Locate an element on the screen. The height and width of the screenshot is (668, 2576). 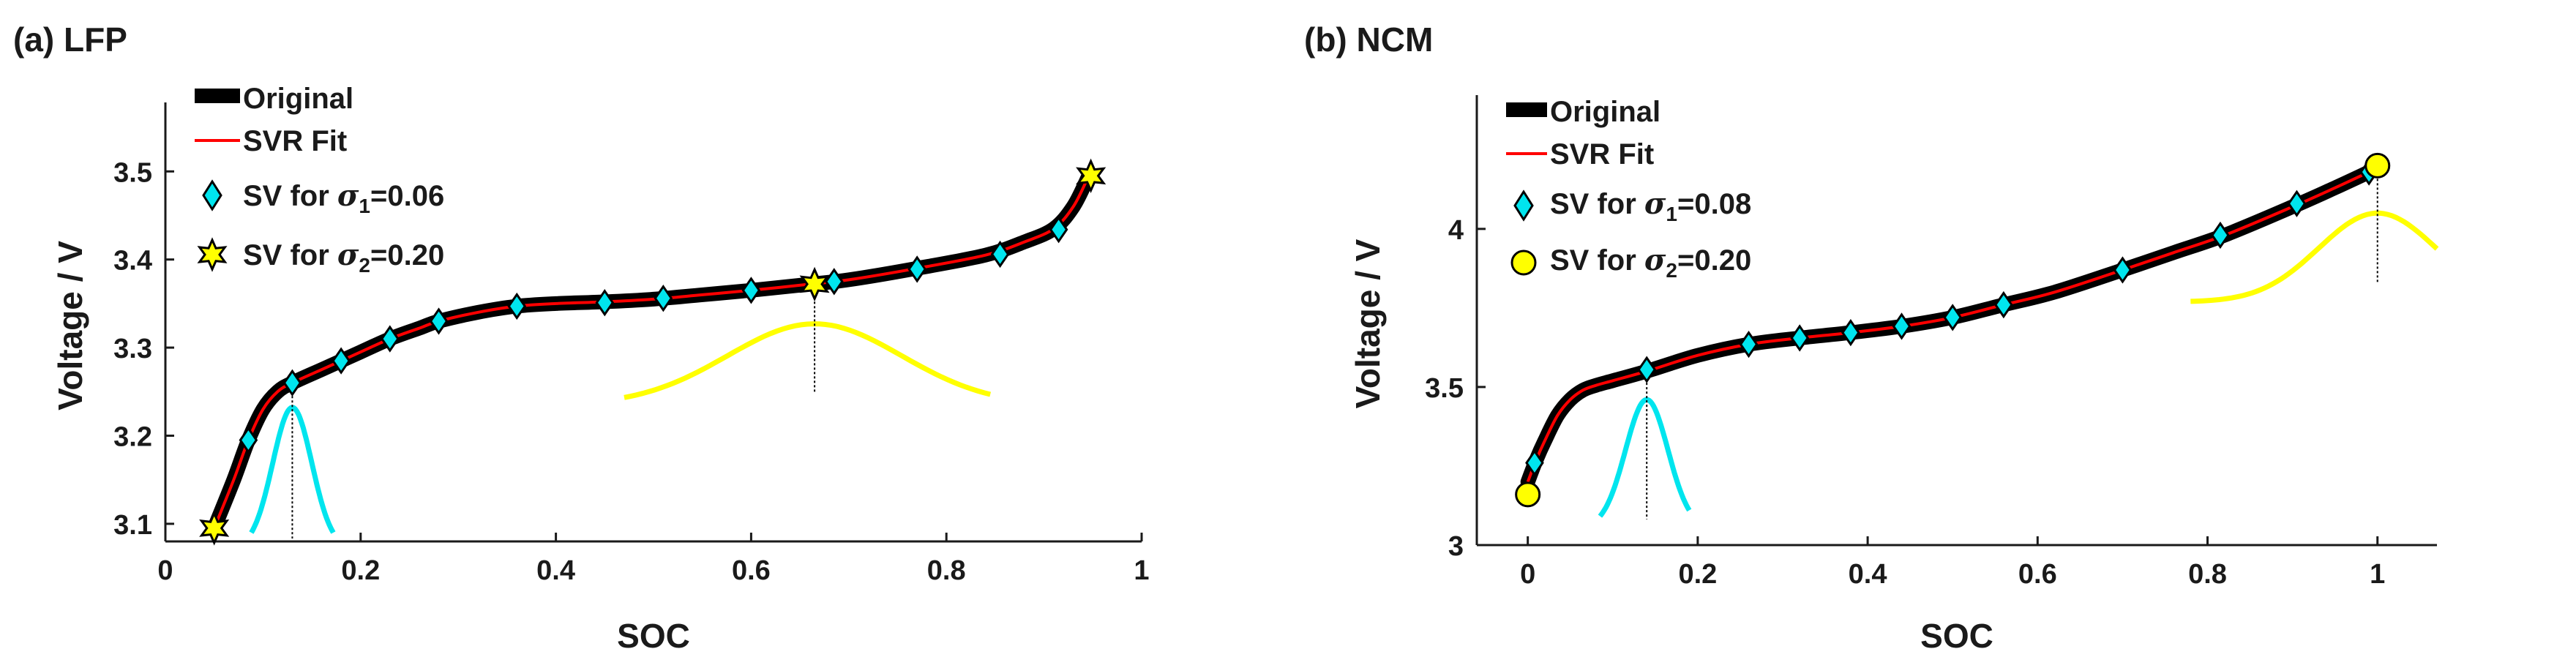
panel-label: (b) NCM is located at coordinates (1368, 40).